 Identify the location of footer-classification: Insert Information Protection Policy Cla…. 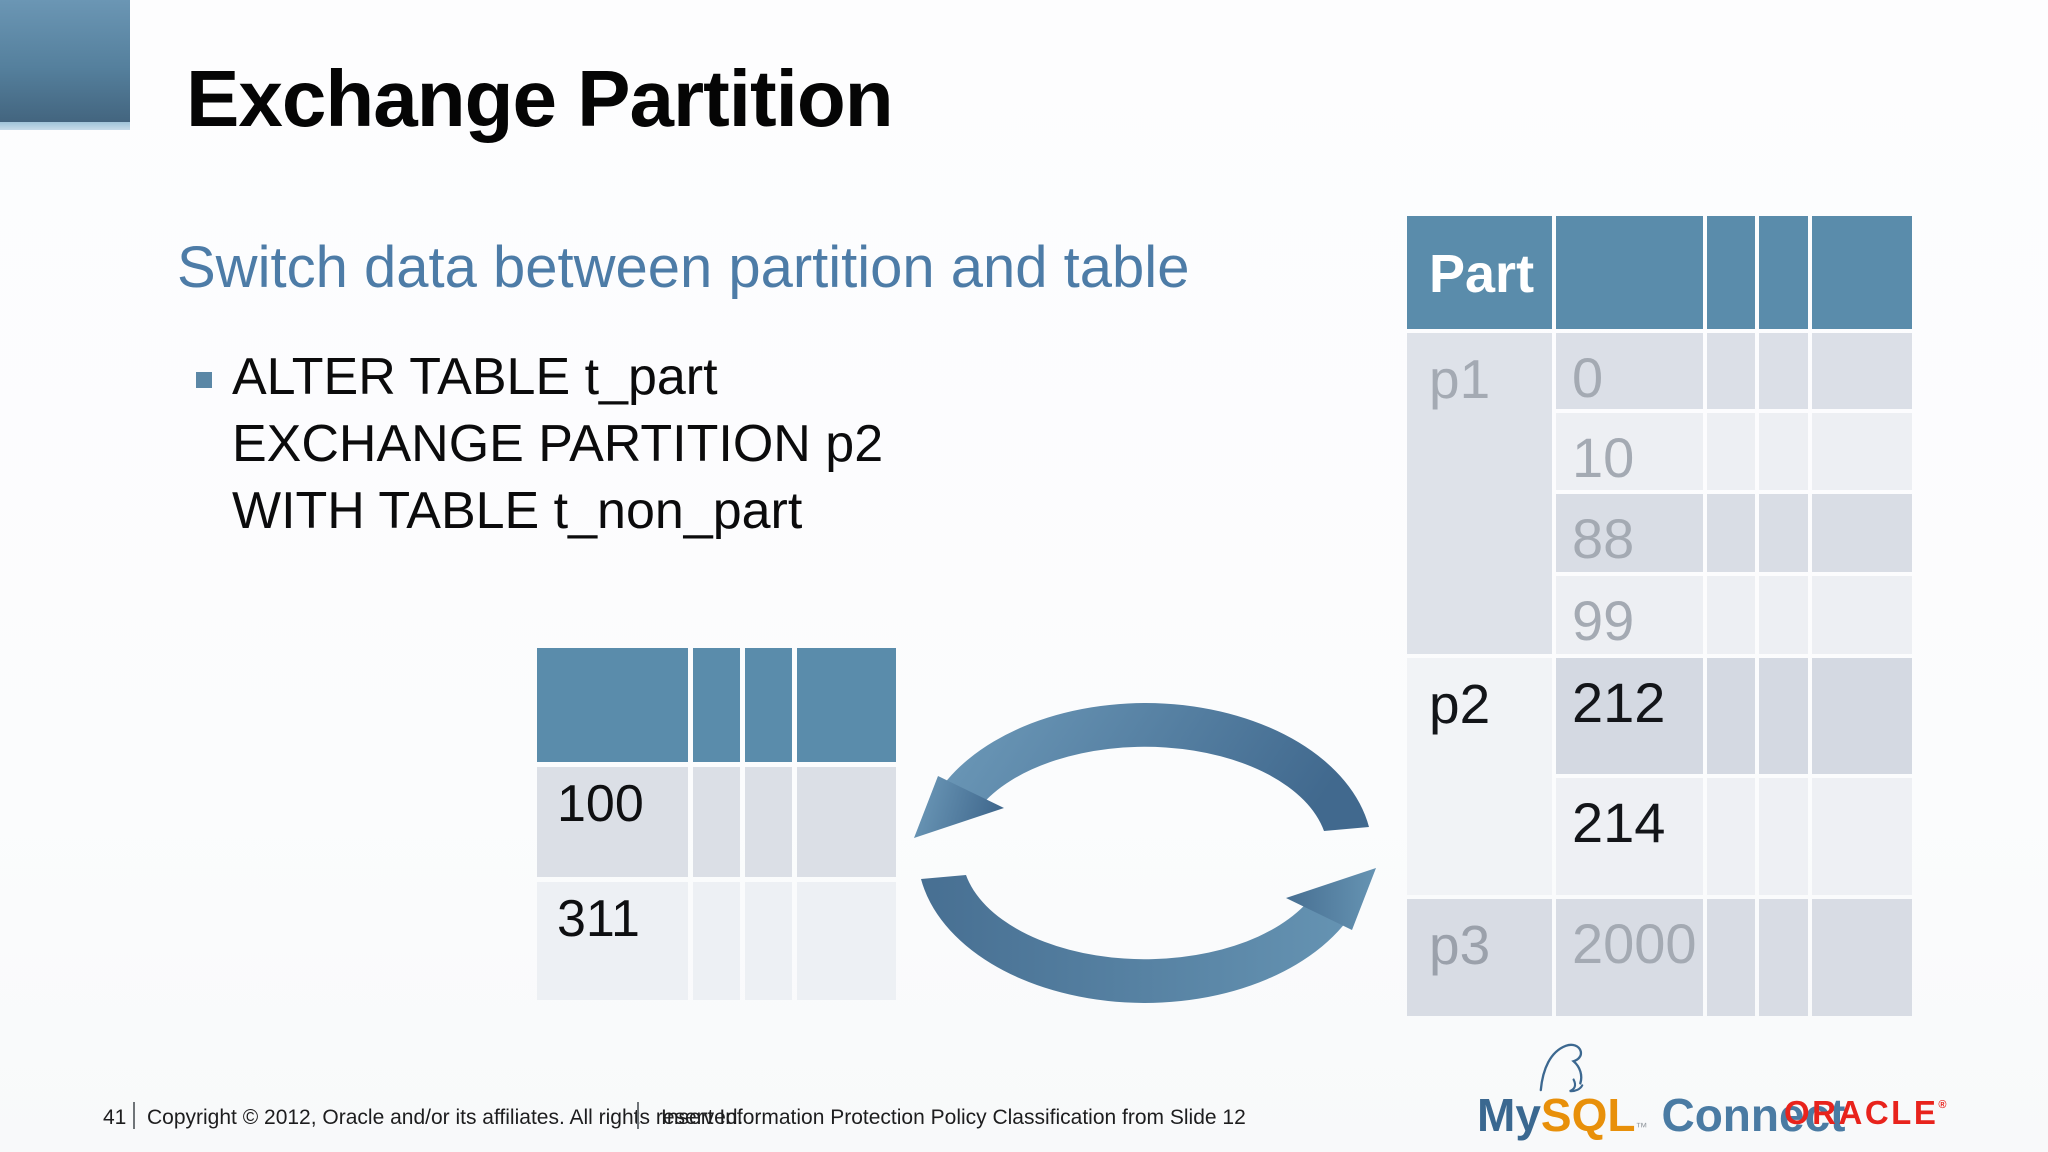
(953, 1117).